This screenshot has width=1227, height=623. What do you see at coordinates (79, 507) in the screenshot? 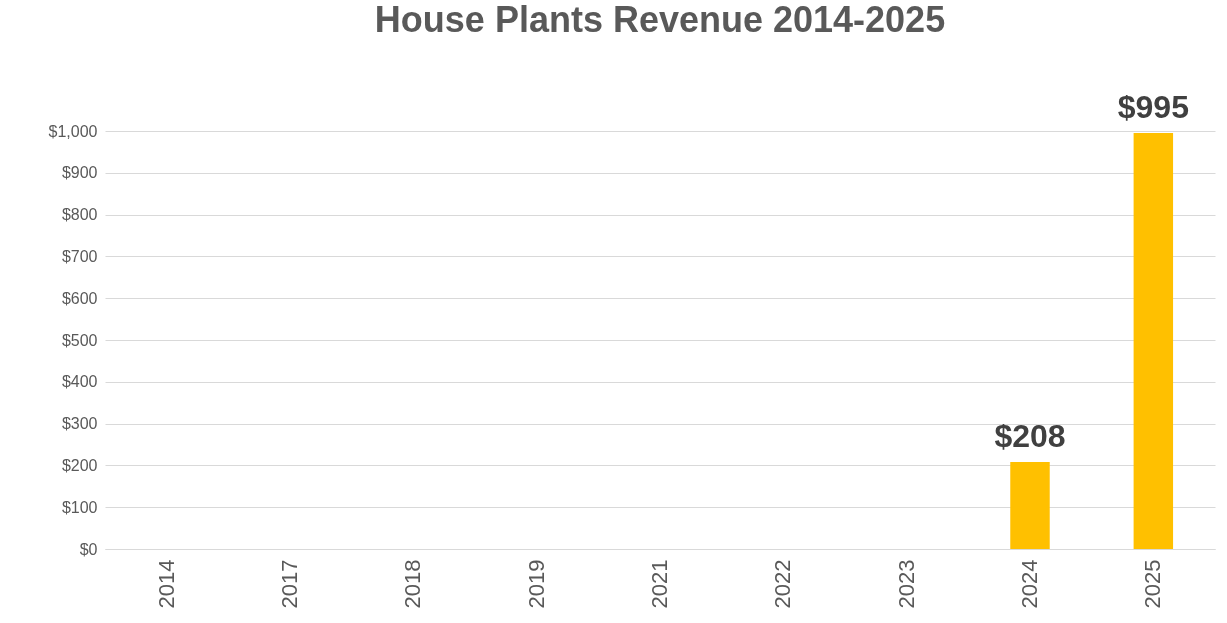
I see `y-tick-label: $100` at bounding box center [79, 507].